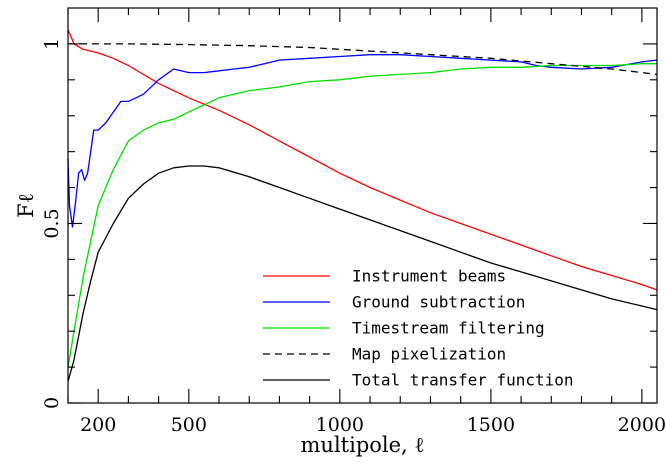  I want to click on legend-label-3: Map pixelization, so click(429, 354).